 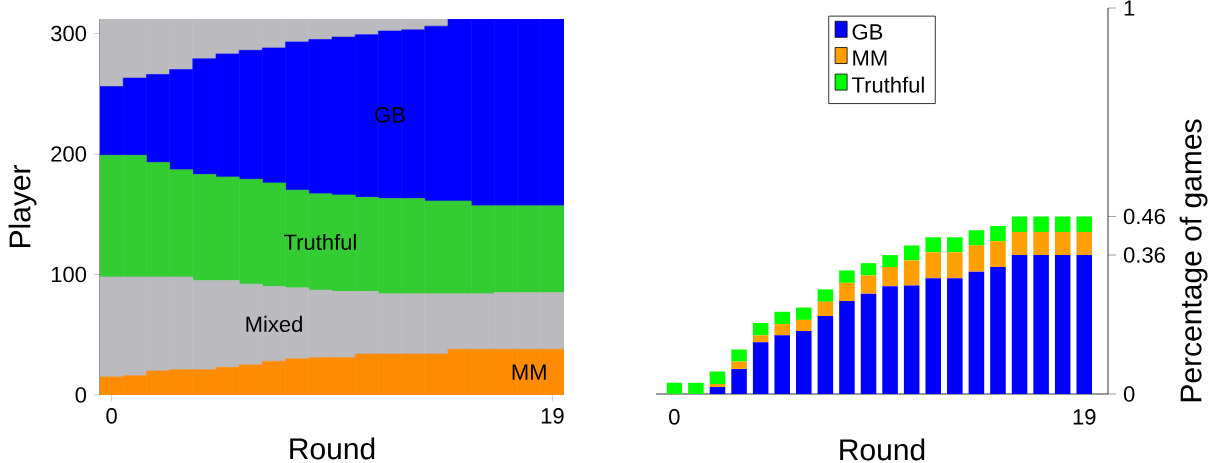 What do you see at coordinates (69, 33) in the screenshot?
I see `y-tick-label: 300` at bounding box center [69, 33].